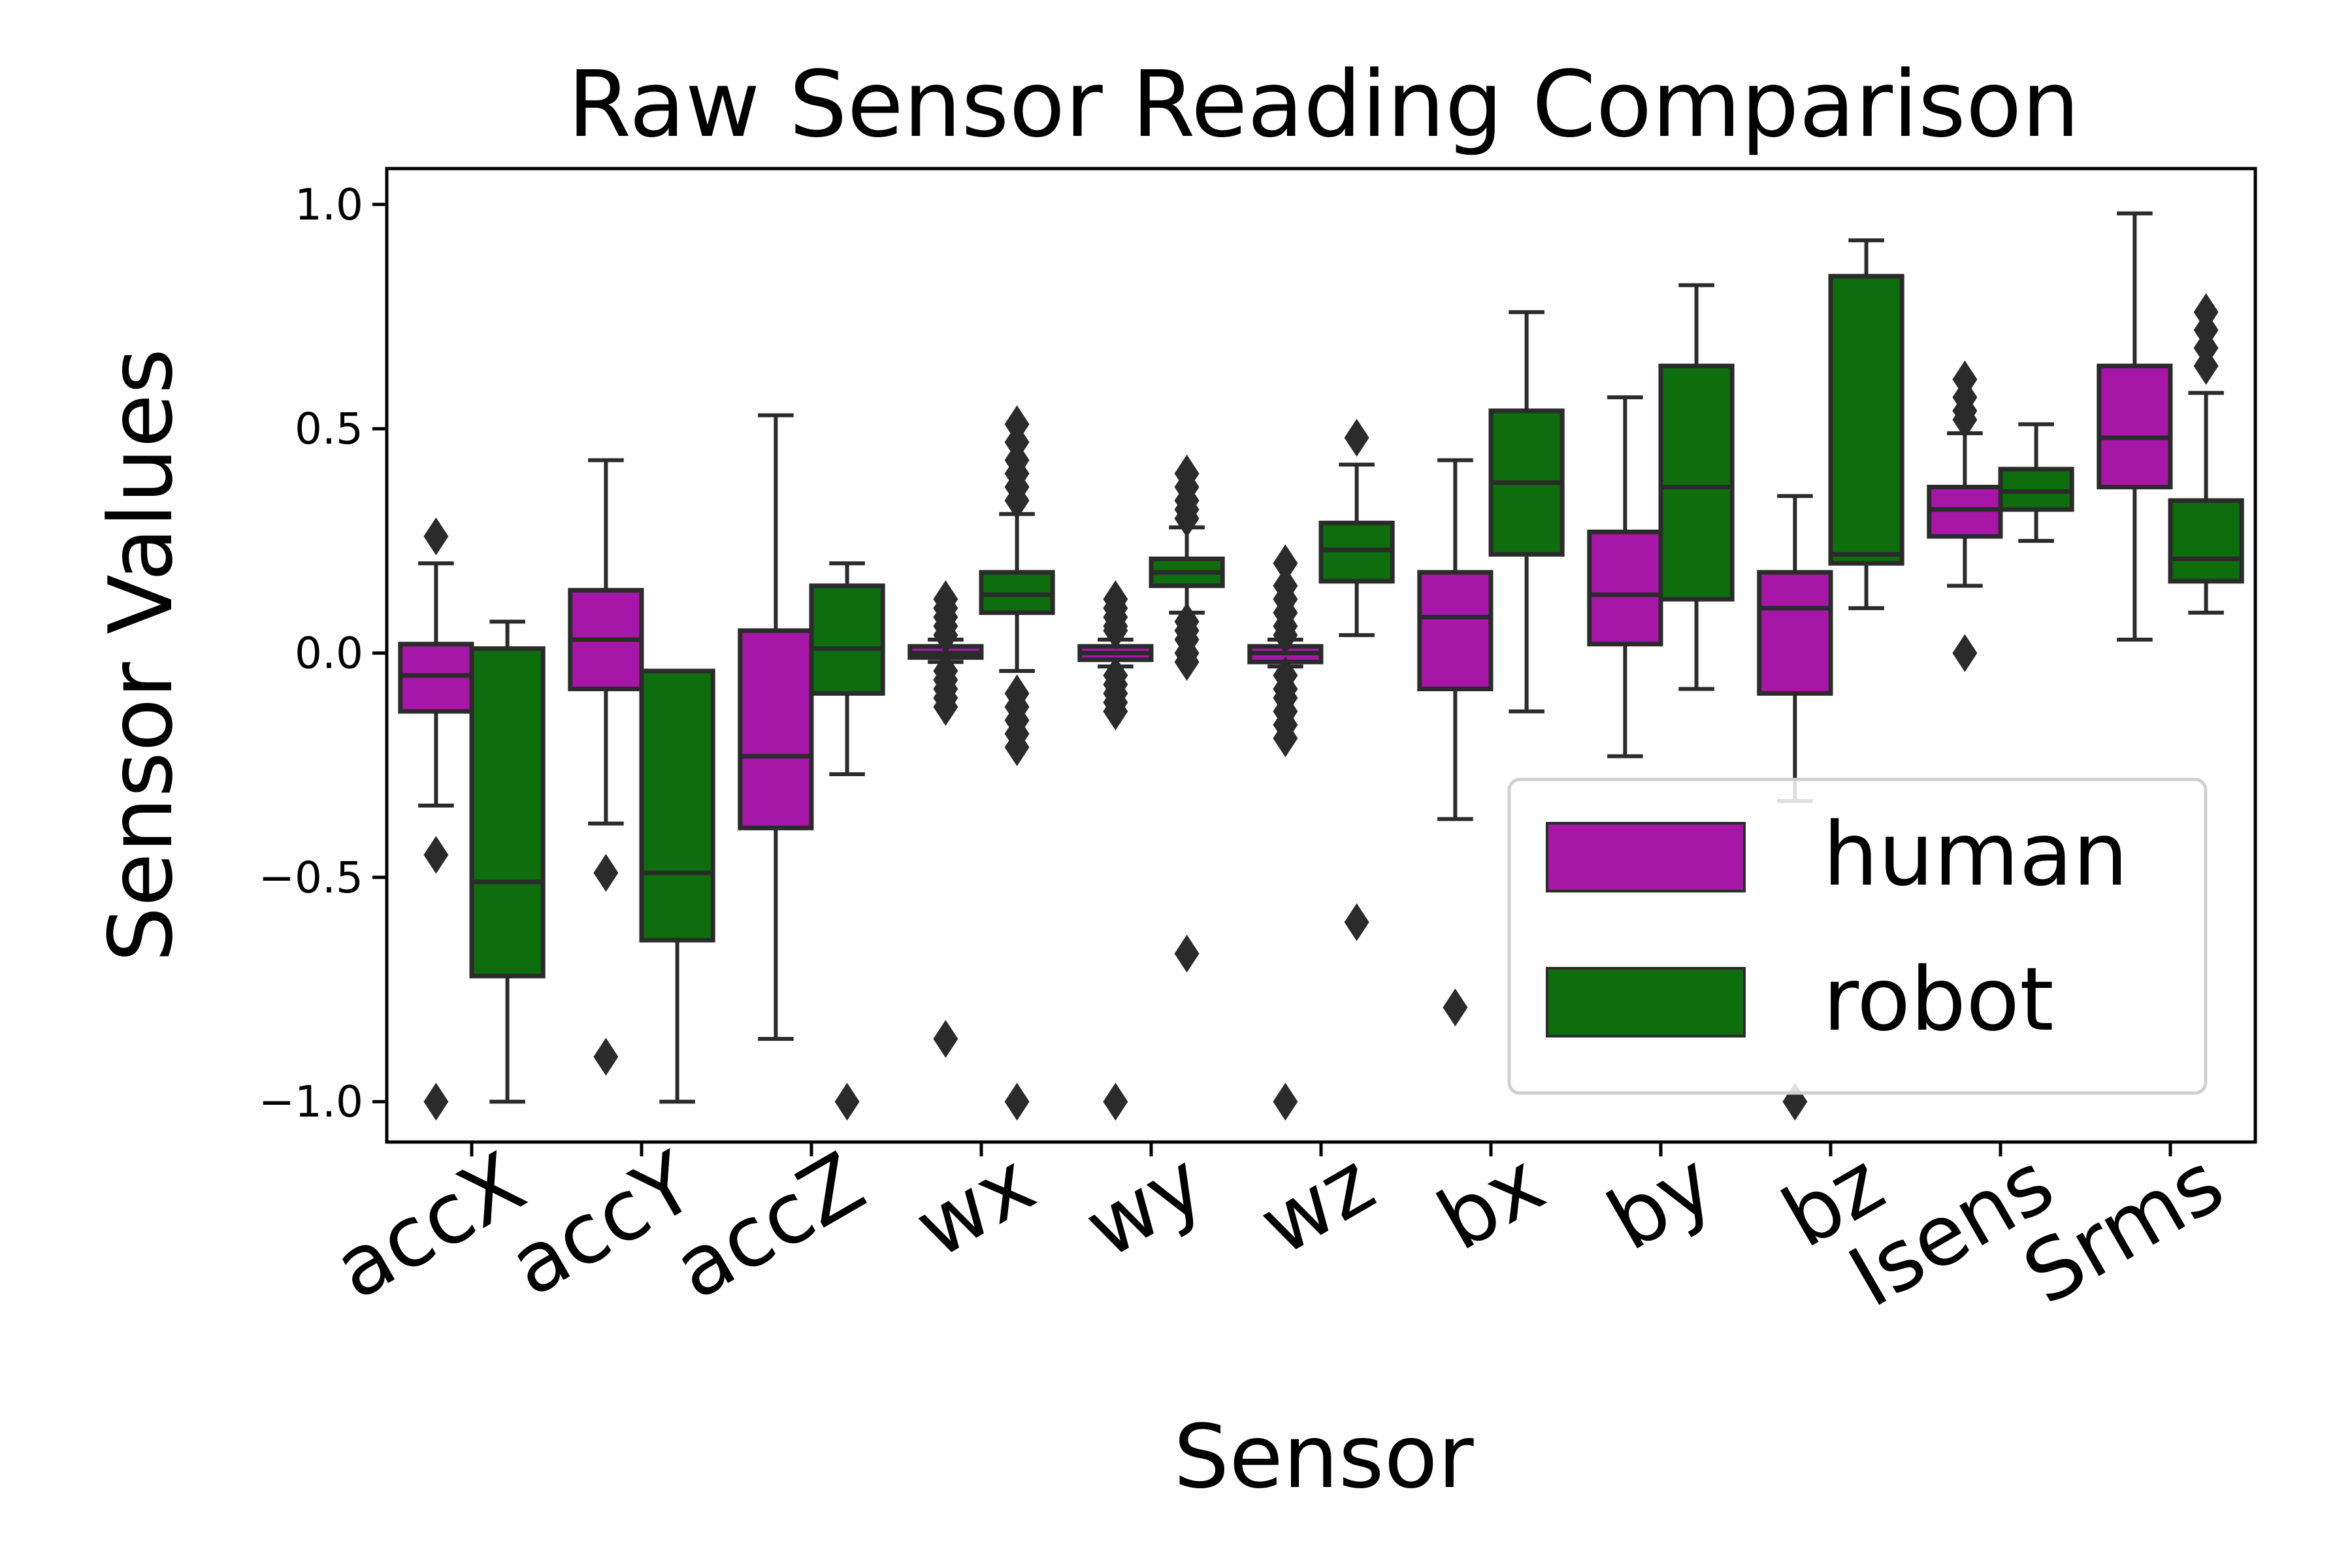 Image resolution: width=2352 pixels, height=1568 pixels. Describe the element at coordinates (1646, 857) in the screenshot. I see `legend-swatch-human` at that location.